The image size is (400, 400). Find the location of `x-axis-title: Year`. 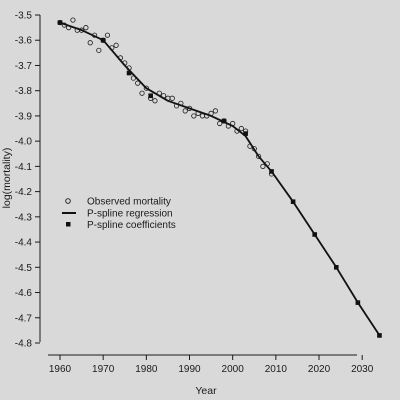

x-axis-title: Year is located at coordinates (206, 391).